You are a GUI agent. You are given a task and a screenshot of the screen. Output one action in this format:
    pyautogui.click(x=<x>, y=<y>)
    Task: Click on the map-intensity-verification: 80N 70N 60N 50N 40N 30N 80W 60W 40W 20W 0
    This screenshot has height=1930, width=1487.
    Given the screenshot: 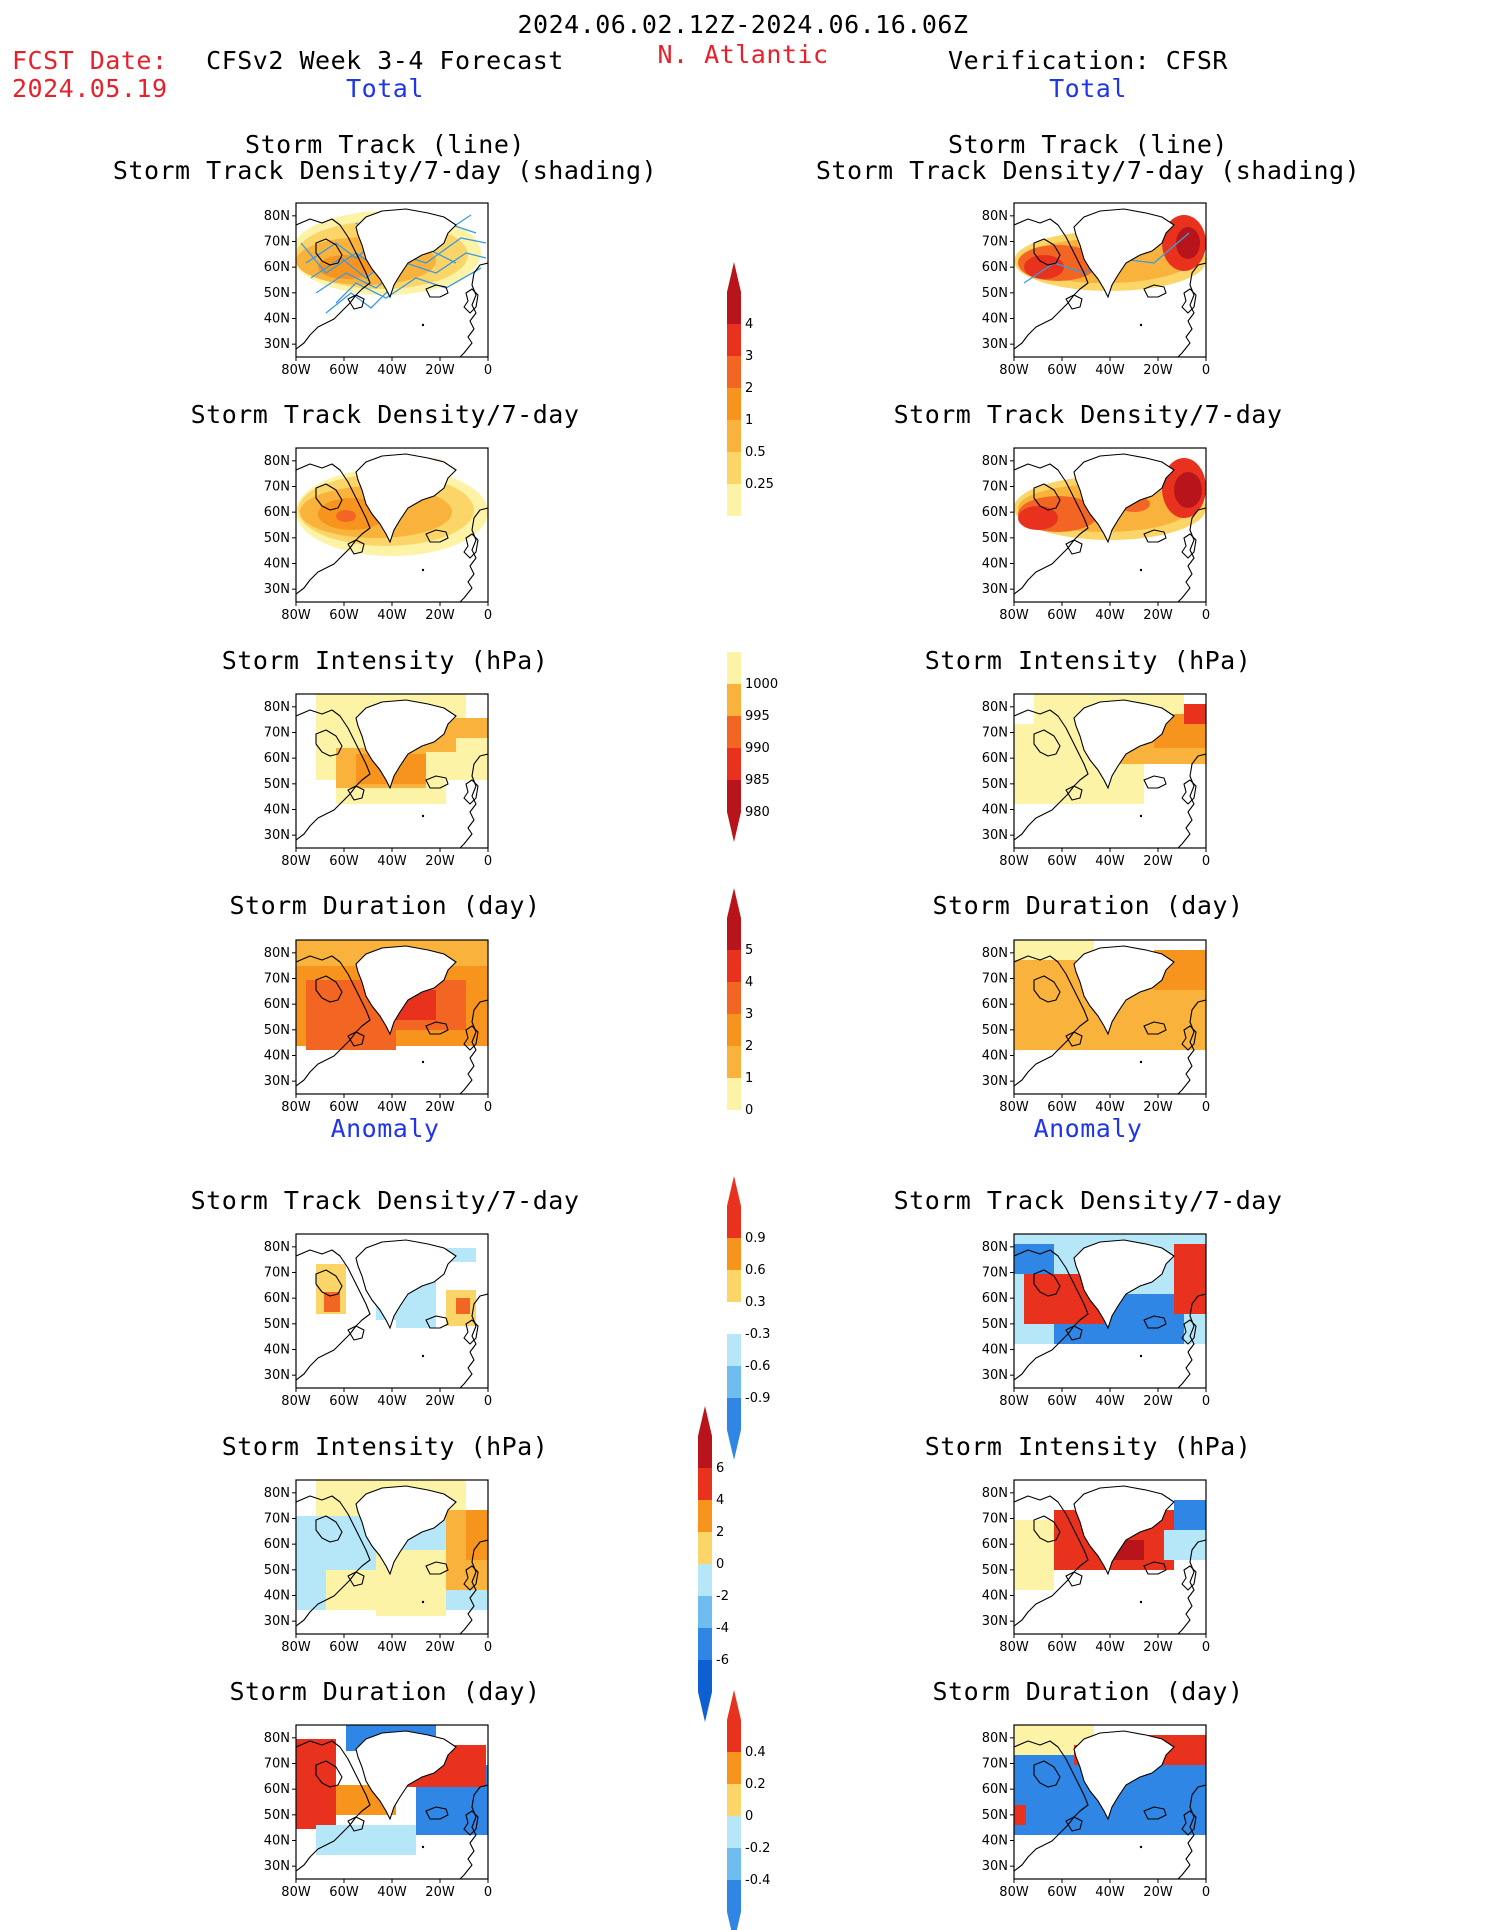 What is the action you would take?
    pyautogui.click(x=1096, y=781)
    